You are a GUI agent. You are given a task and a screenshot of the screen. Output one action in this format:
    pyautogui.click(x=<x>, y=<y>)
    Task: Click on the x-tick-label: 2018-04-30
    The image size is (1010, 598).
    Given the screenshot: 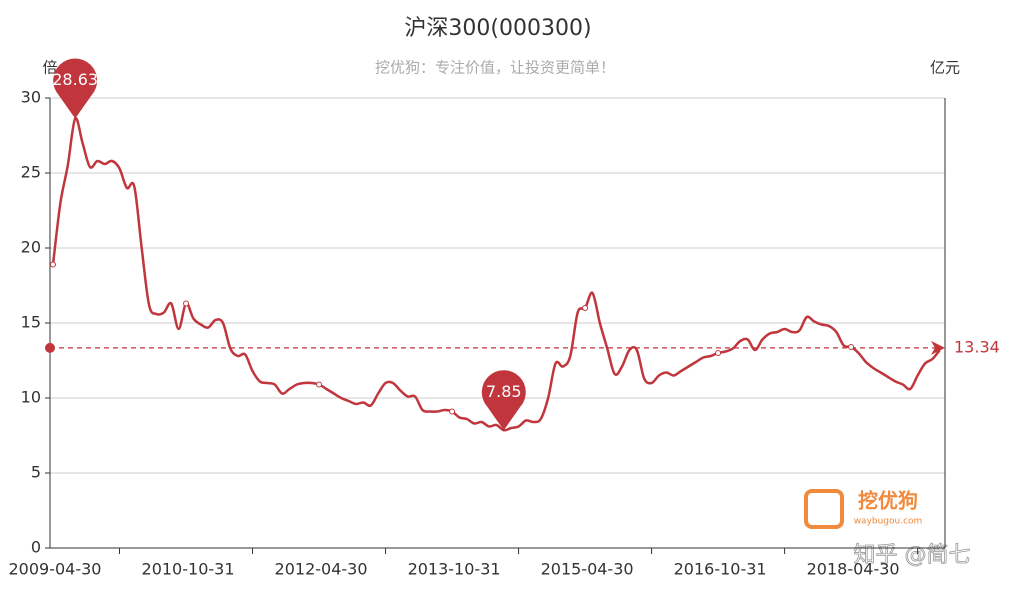 What is the action you would take?
    pyautogui.click(x=853, y=569)
    